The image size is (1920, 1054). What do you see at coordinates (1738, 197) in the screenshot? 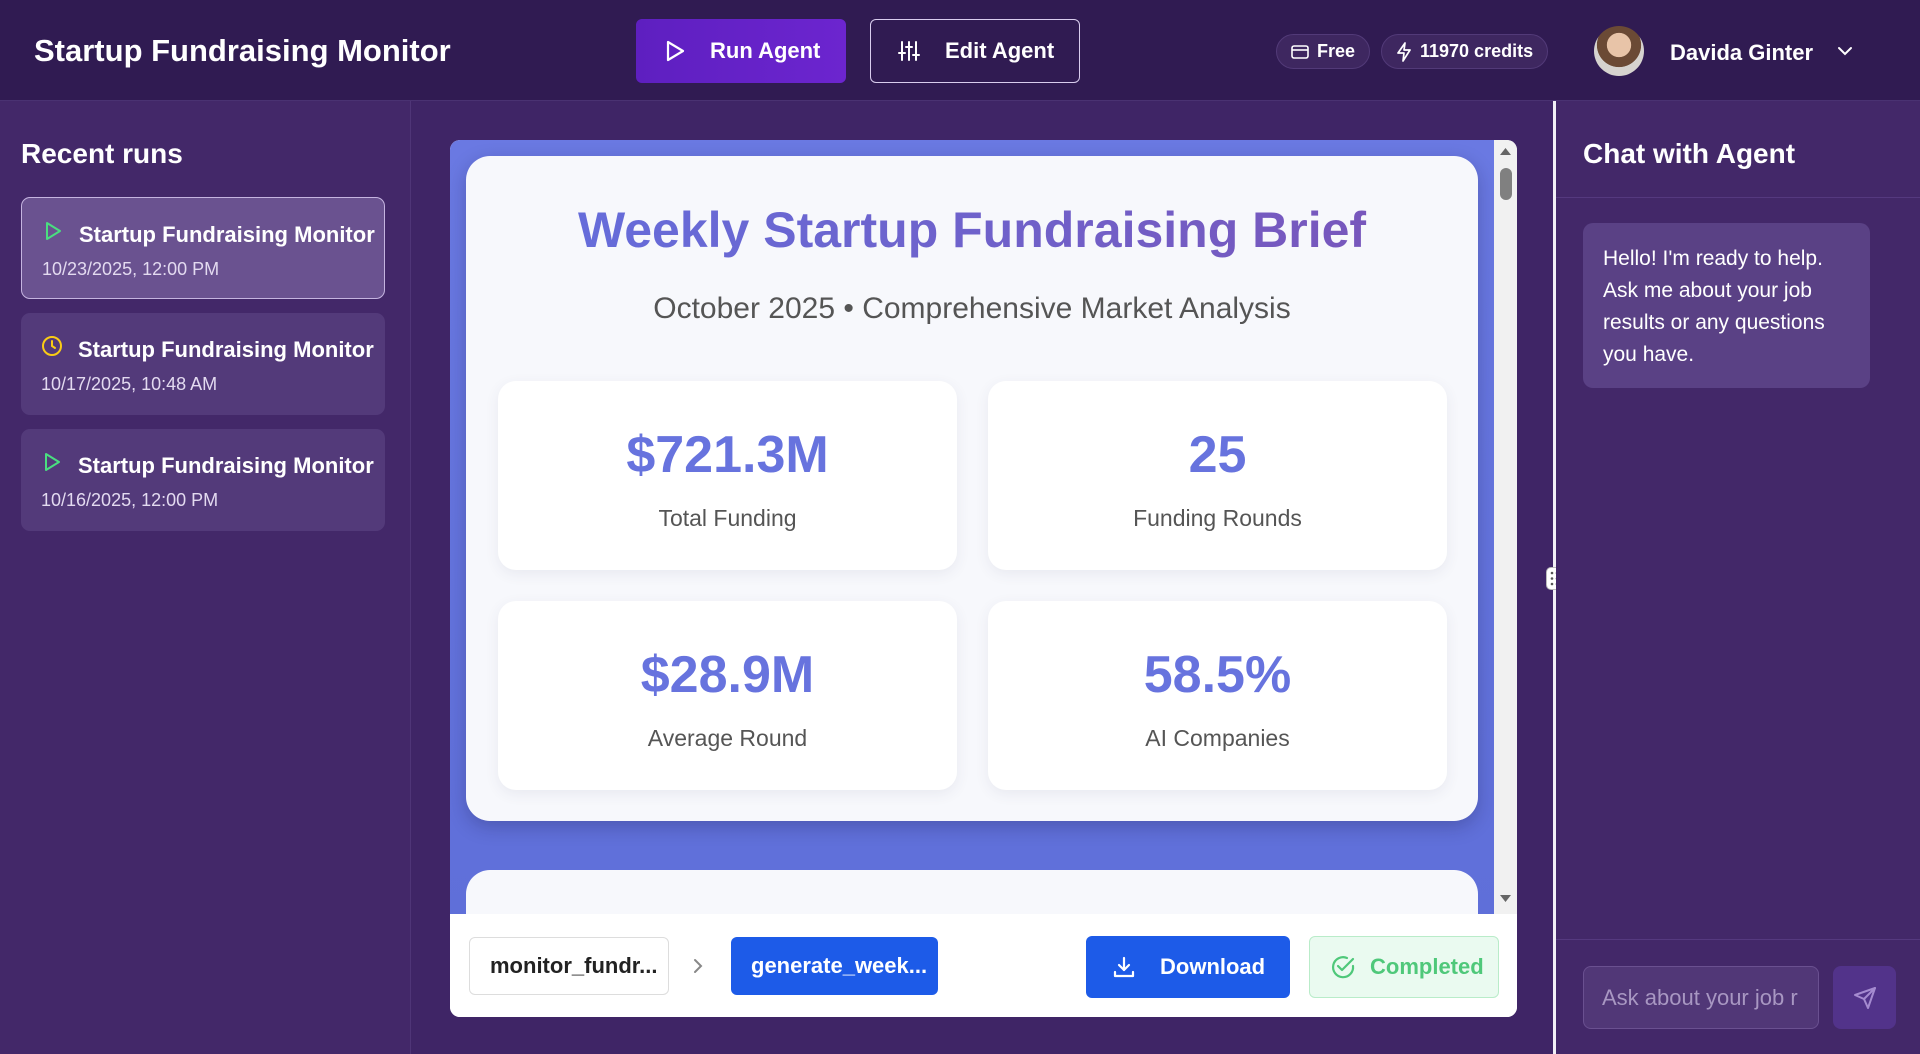
I see `chat-header-divider` at bounding box center [1738, 197].